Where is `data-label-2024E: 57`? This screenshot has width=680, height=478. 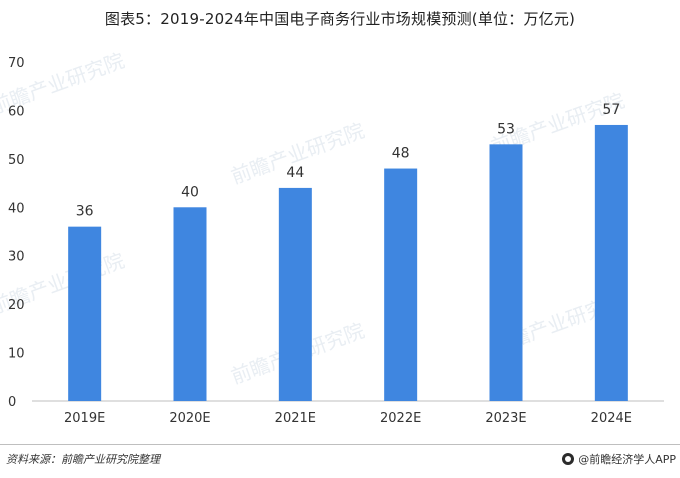
data-label-2024E: 57 is located at coordinates (611, 110).